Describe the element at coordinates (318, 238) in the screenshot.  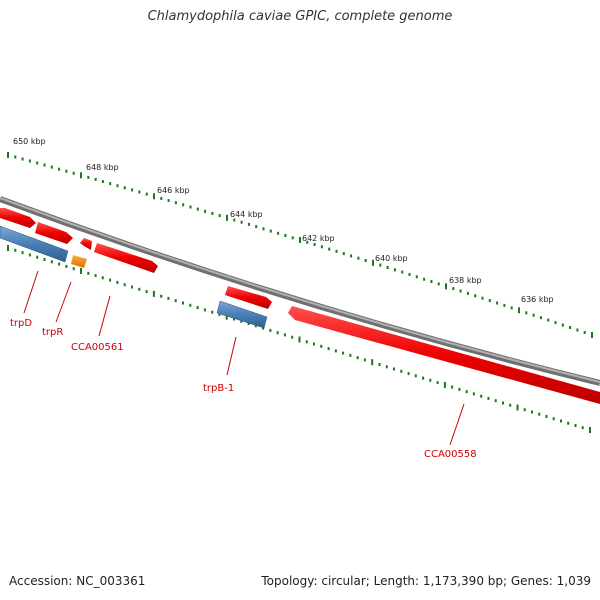
I see `tick-label-642: 642 kbp` at that location.